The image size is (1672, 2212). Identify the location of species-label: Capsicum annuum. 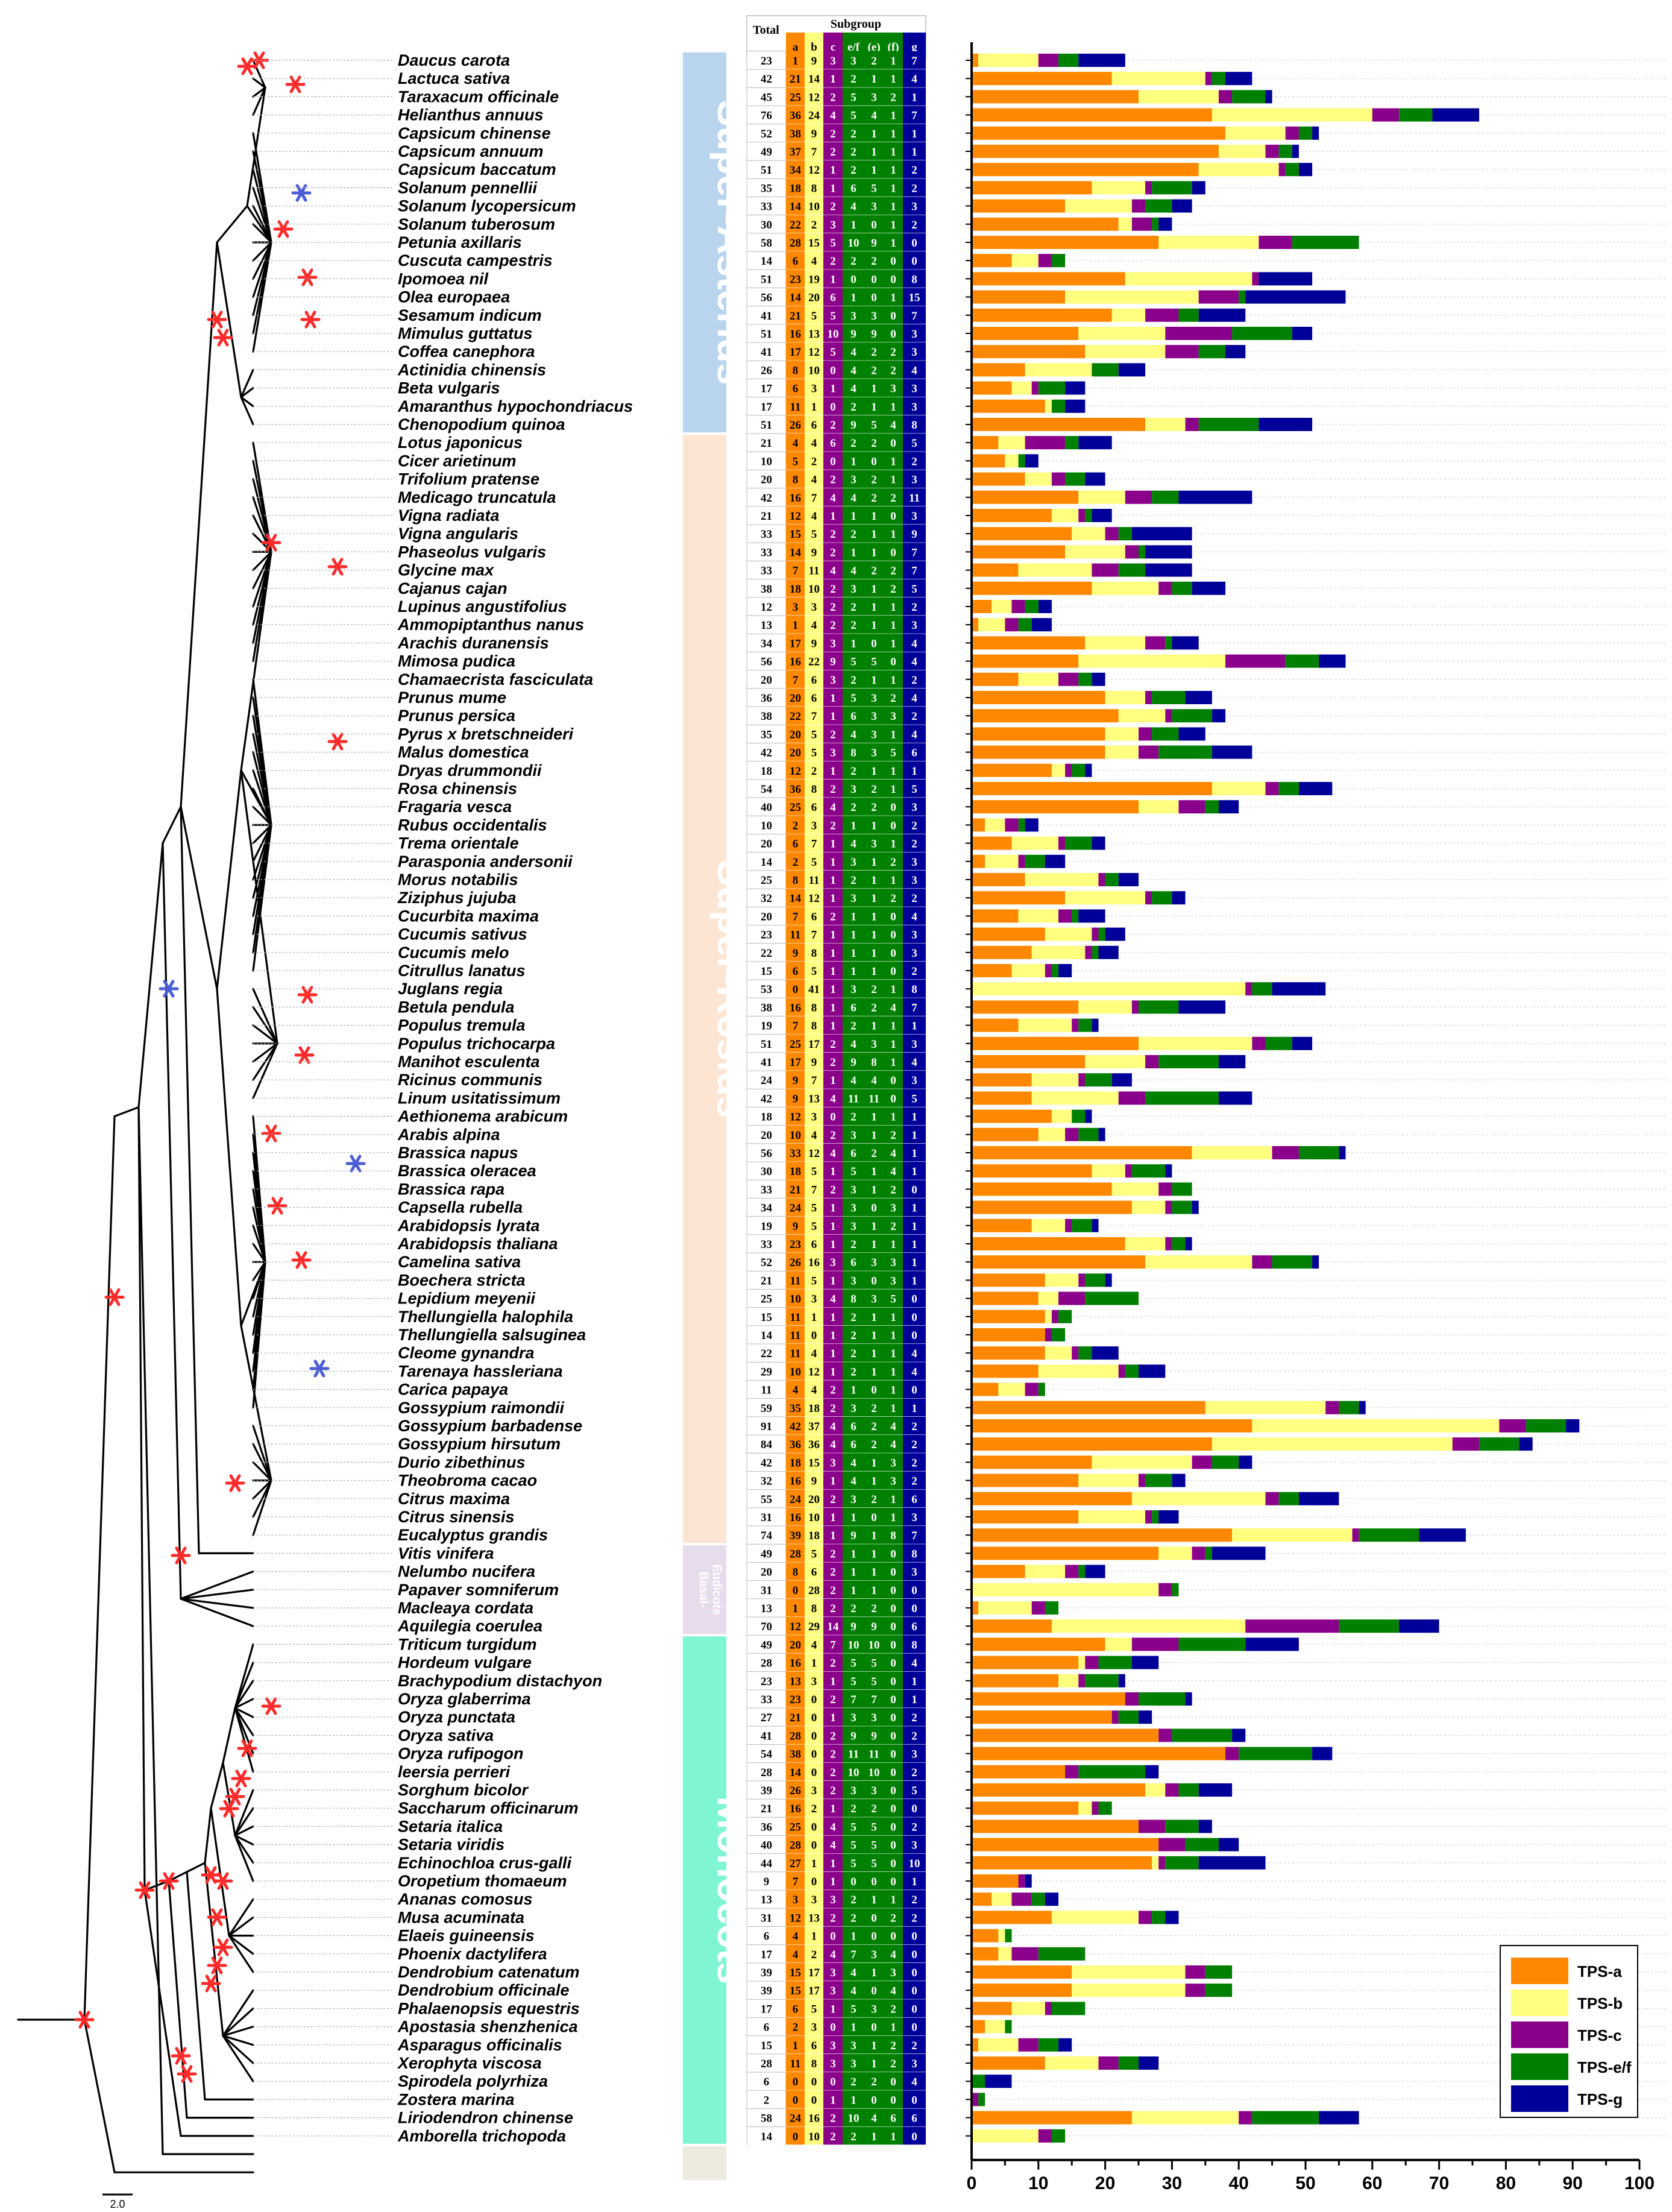
(471, 151).